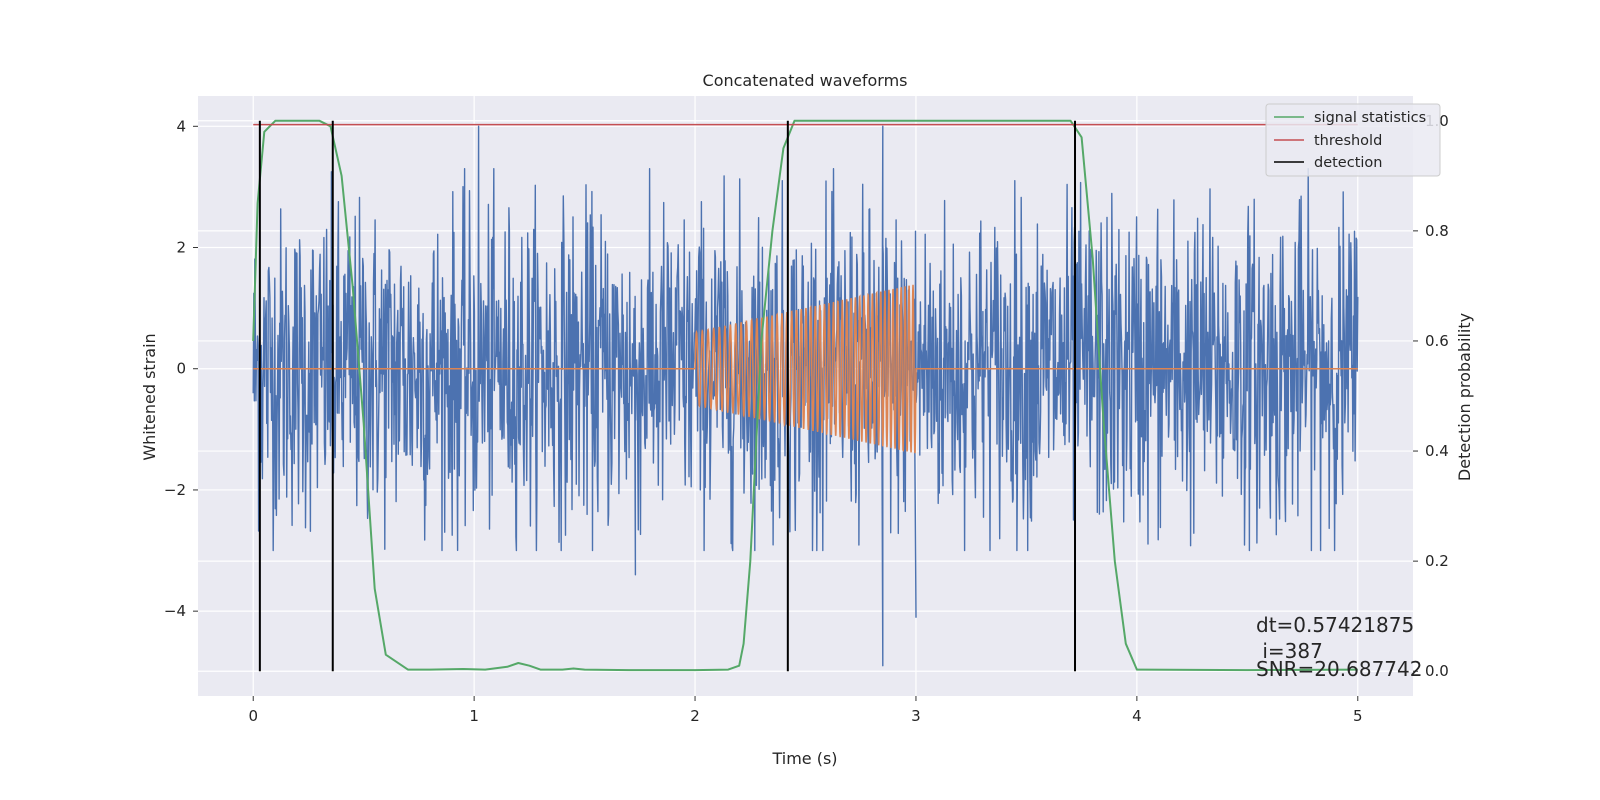 The width and height of the screenshot is (1600, 800). I want to click on y-right-tick-label: 0.0, so click(1437, 671).